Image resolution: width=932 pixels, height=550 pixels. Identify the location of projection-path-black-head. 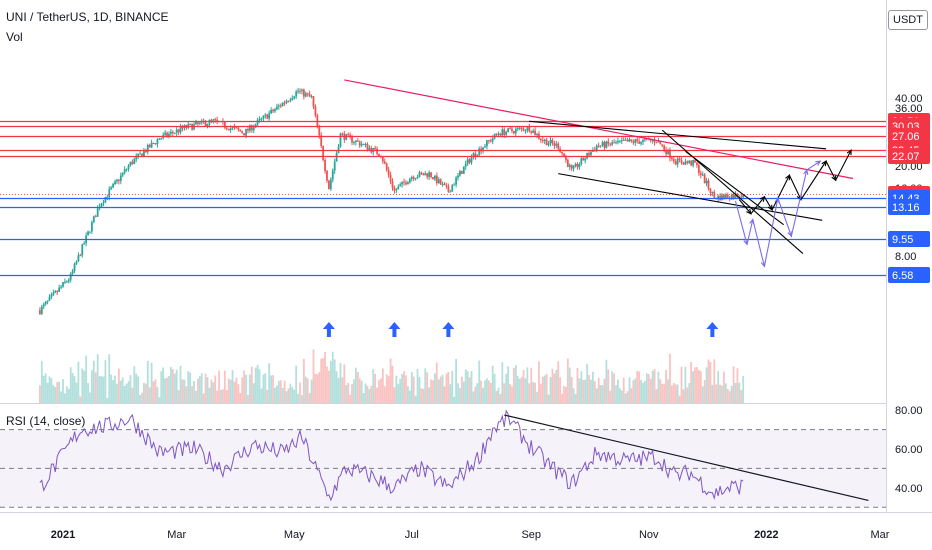
(824, 163).